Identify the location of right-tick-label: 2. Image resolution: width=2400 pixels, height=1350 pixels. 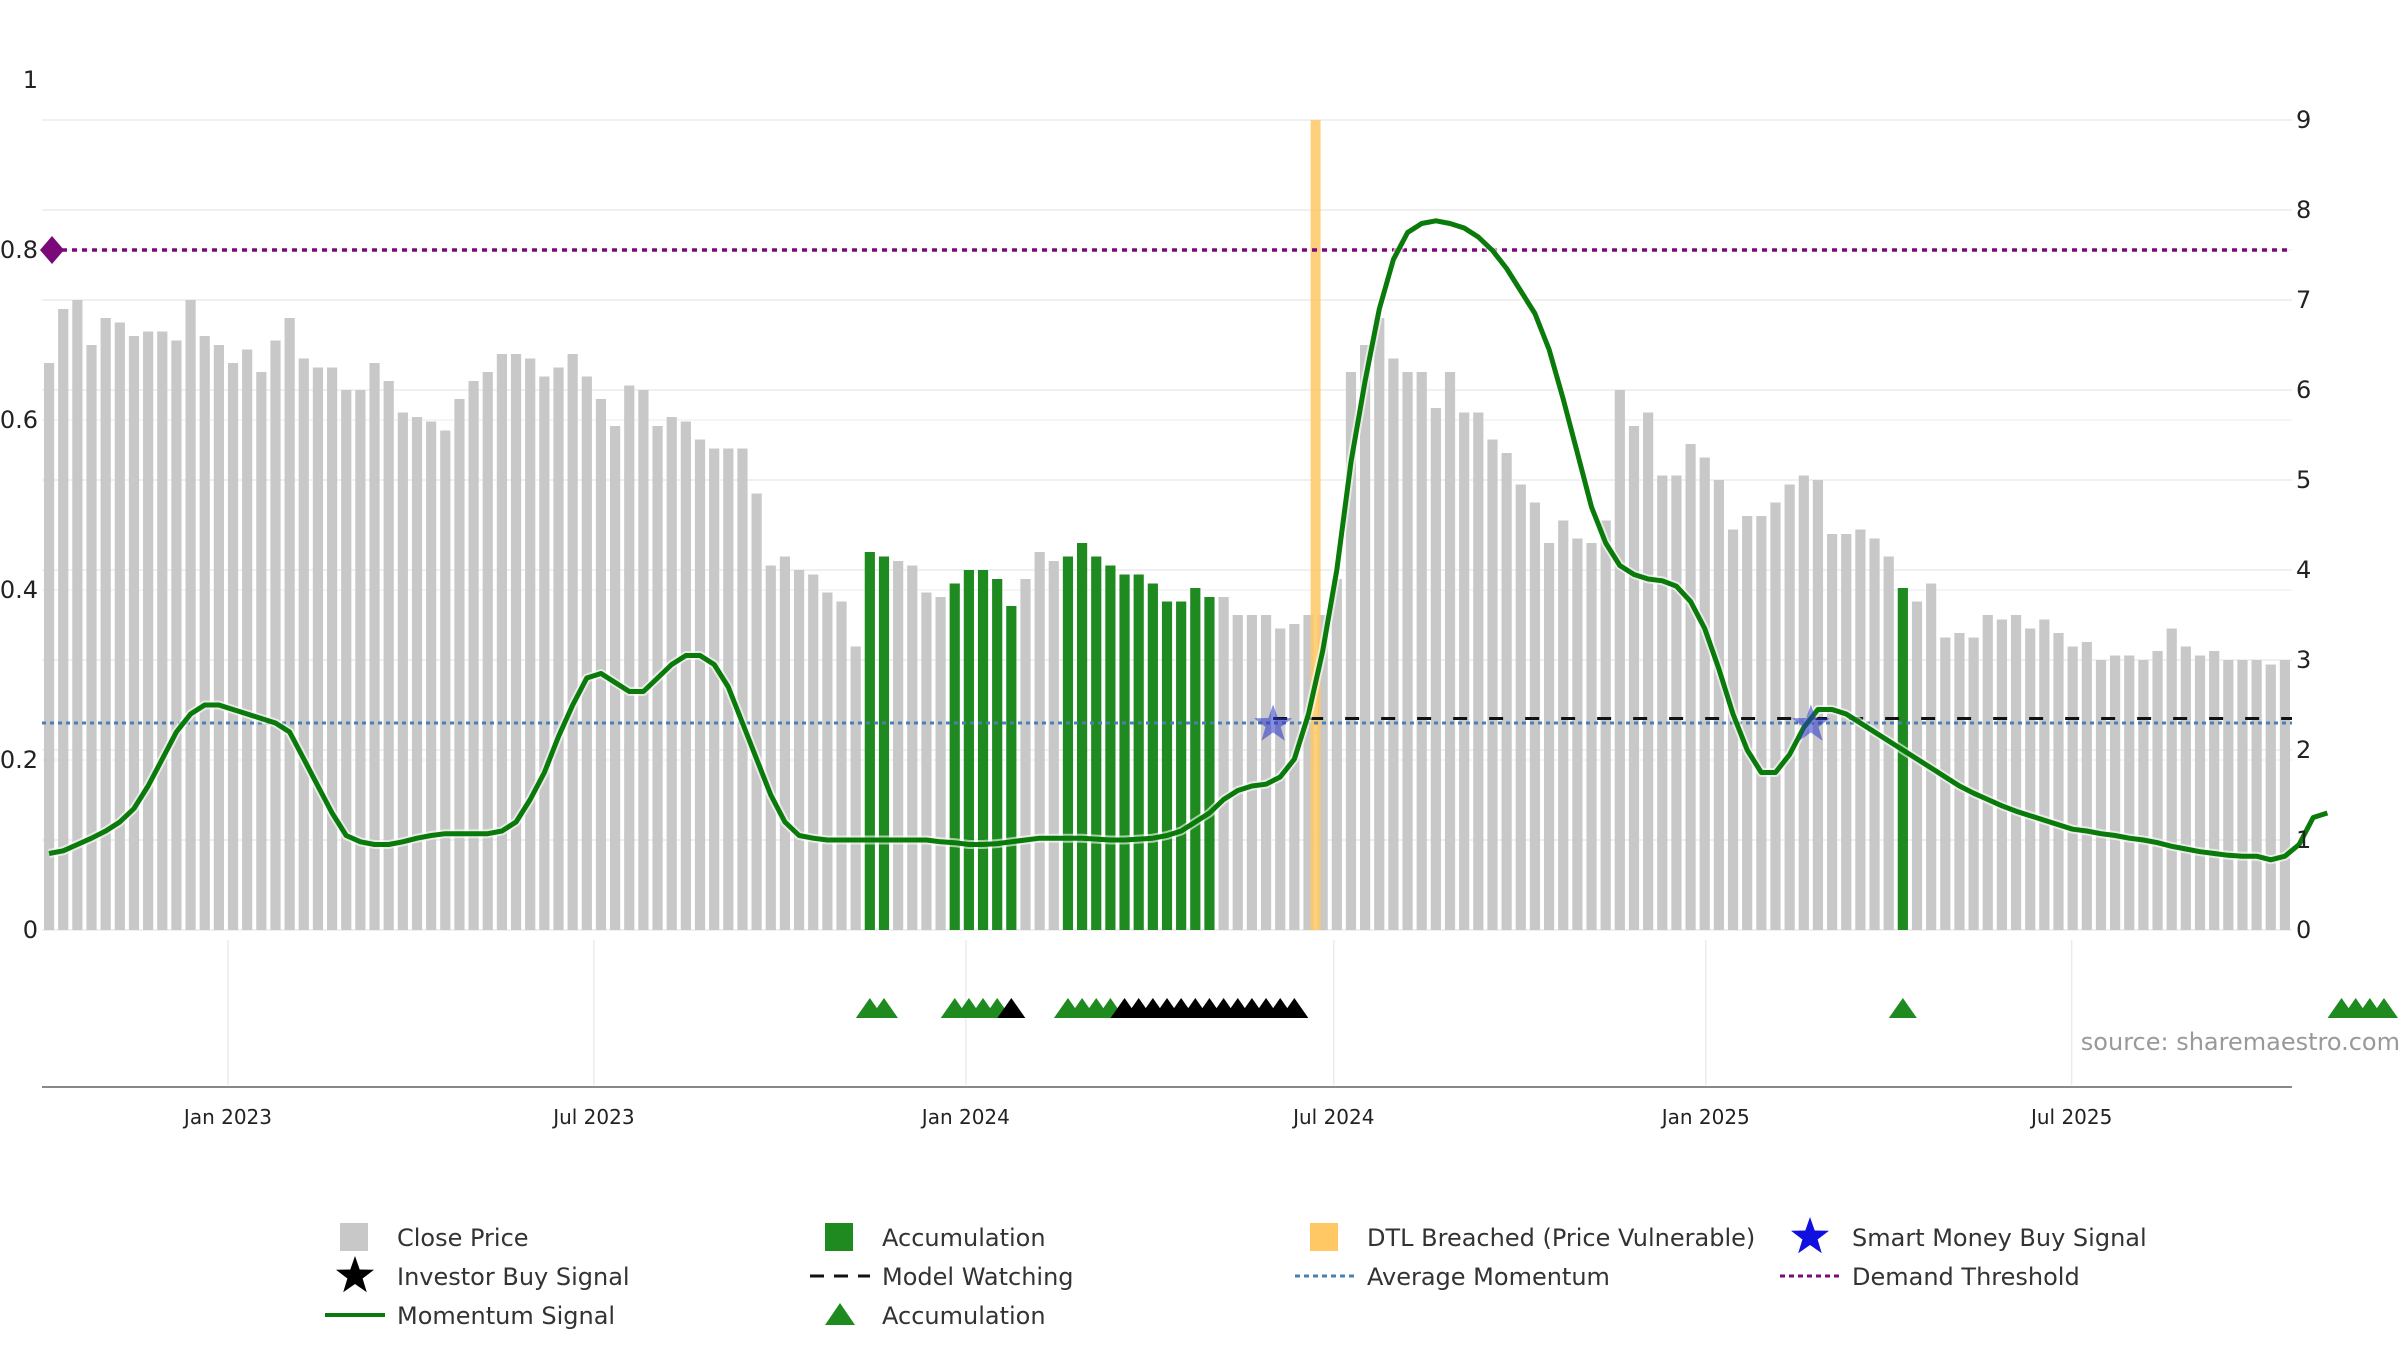
(2303, 750).